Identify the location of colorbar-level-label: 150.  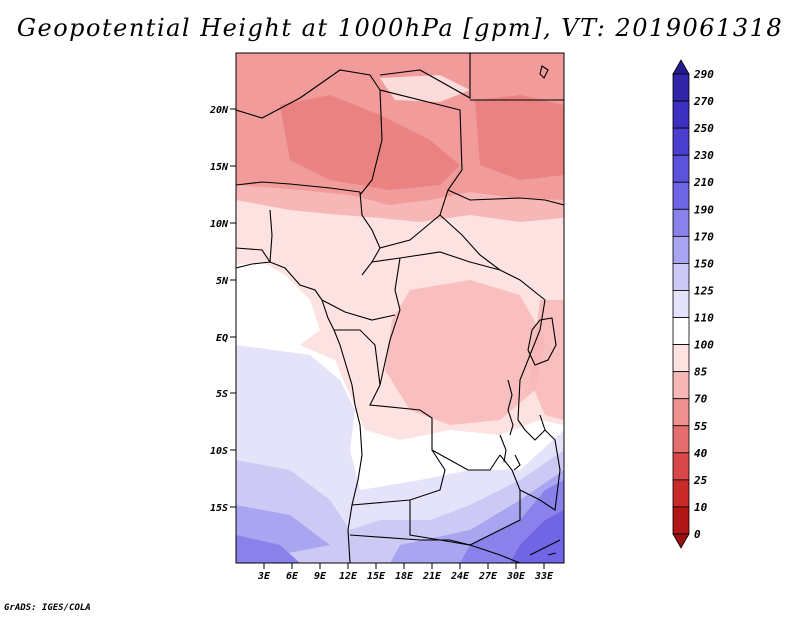
(704, 263).